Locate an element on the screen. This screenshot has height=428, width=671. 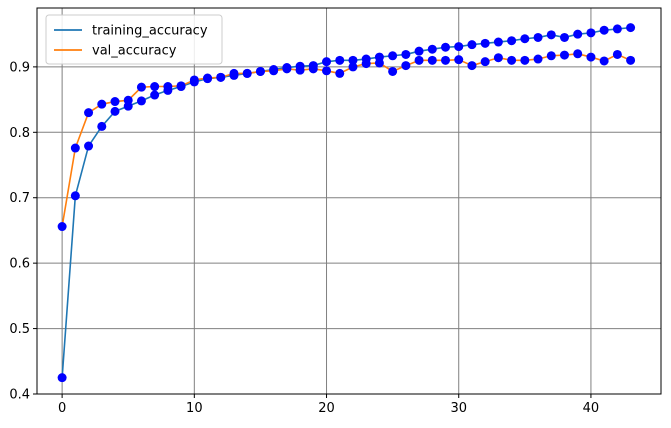
y-tick-label: 0.9 is located at coordinates (19, 67).